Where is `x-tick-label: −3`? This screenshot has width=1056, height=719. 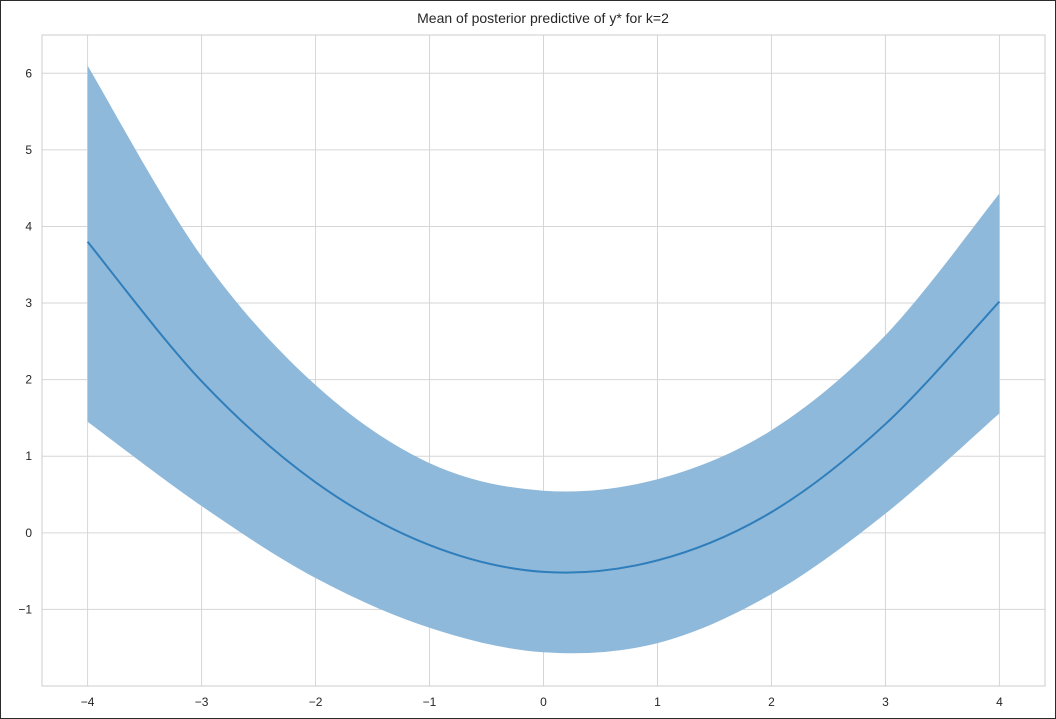 x-tick-label: −3 is located at coordinates (202, 702).